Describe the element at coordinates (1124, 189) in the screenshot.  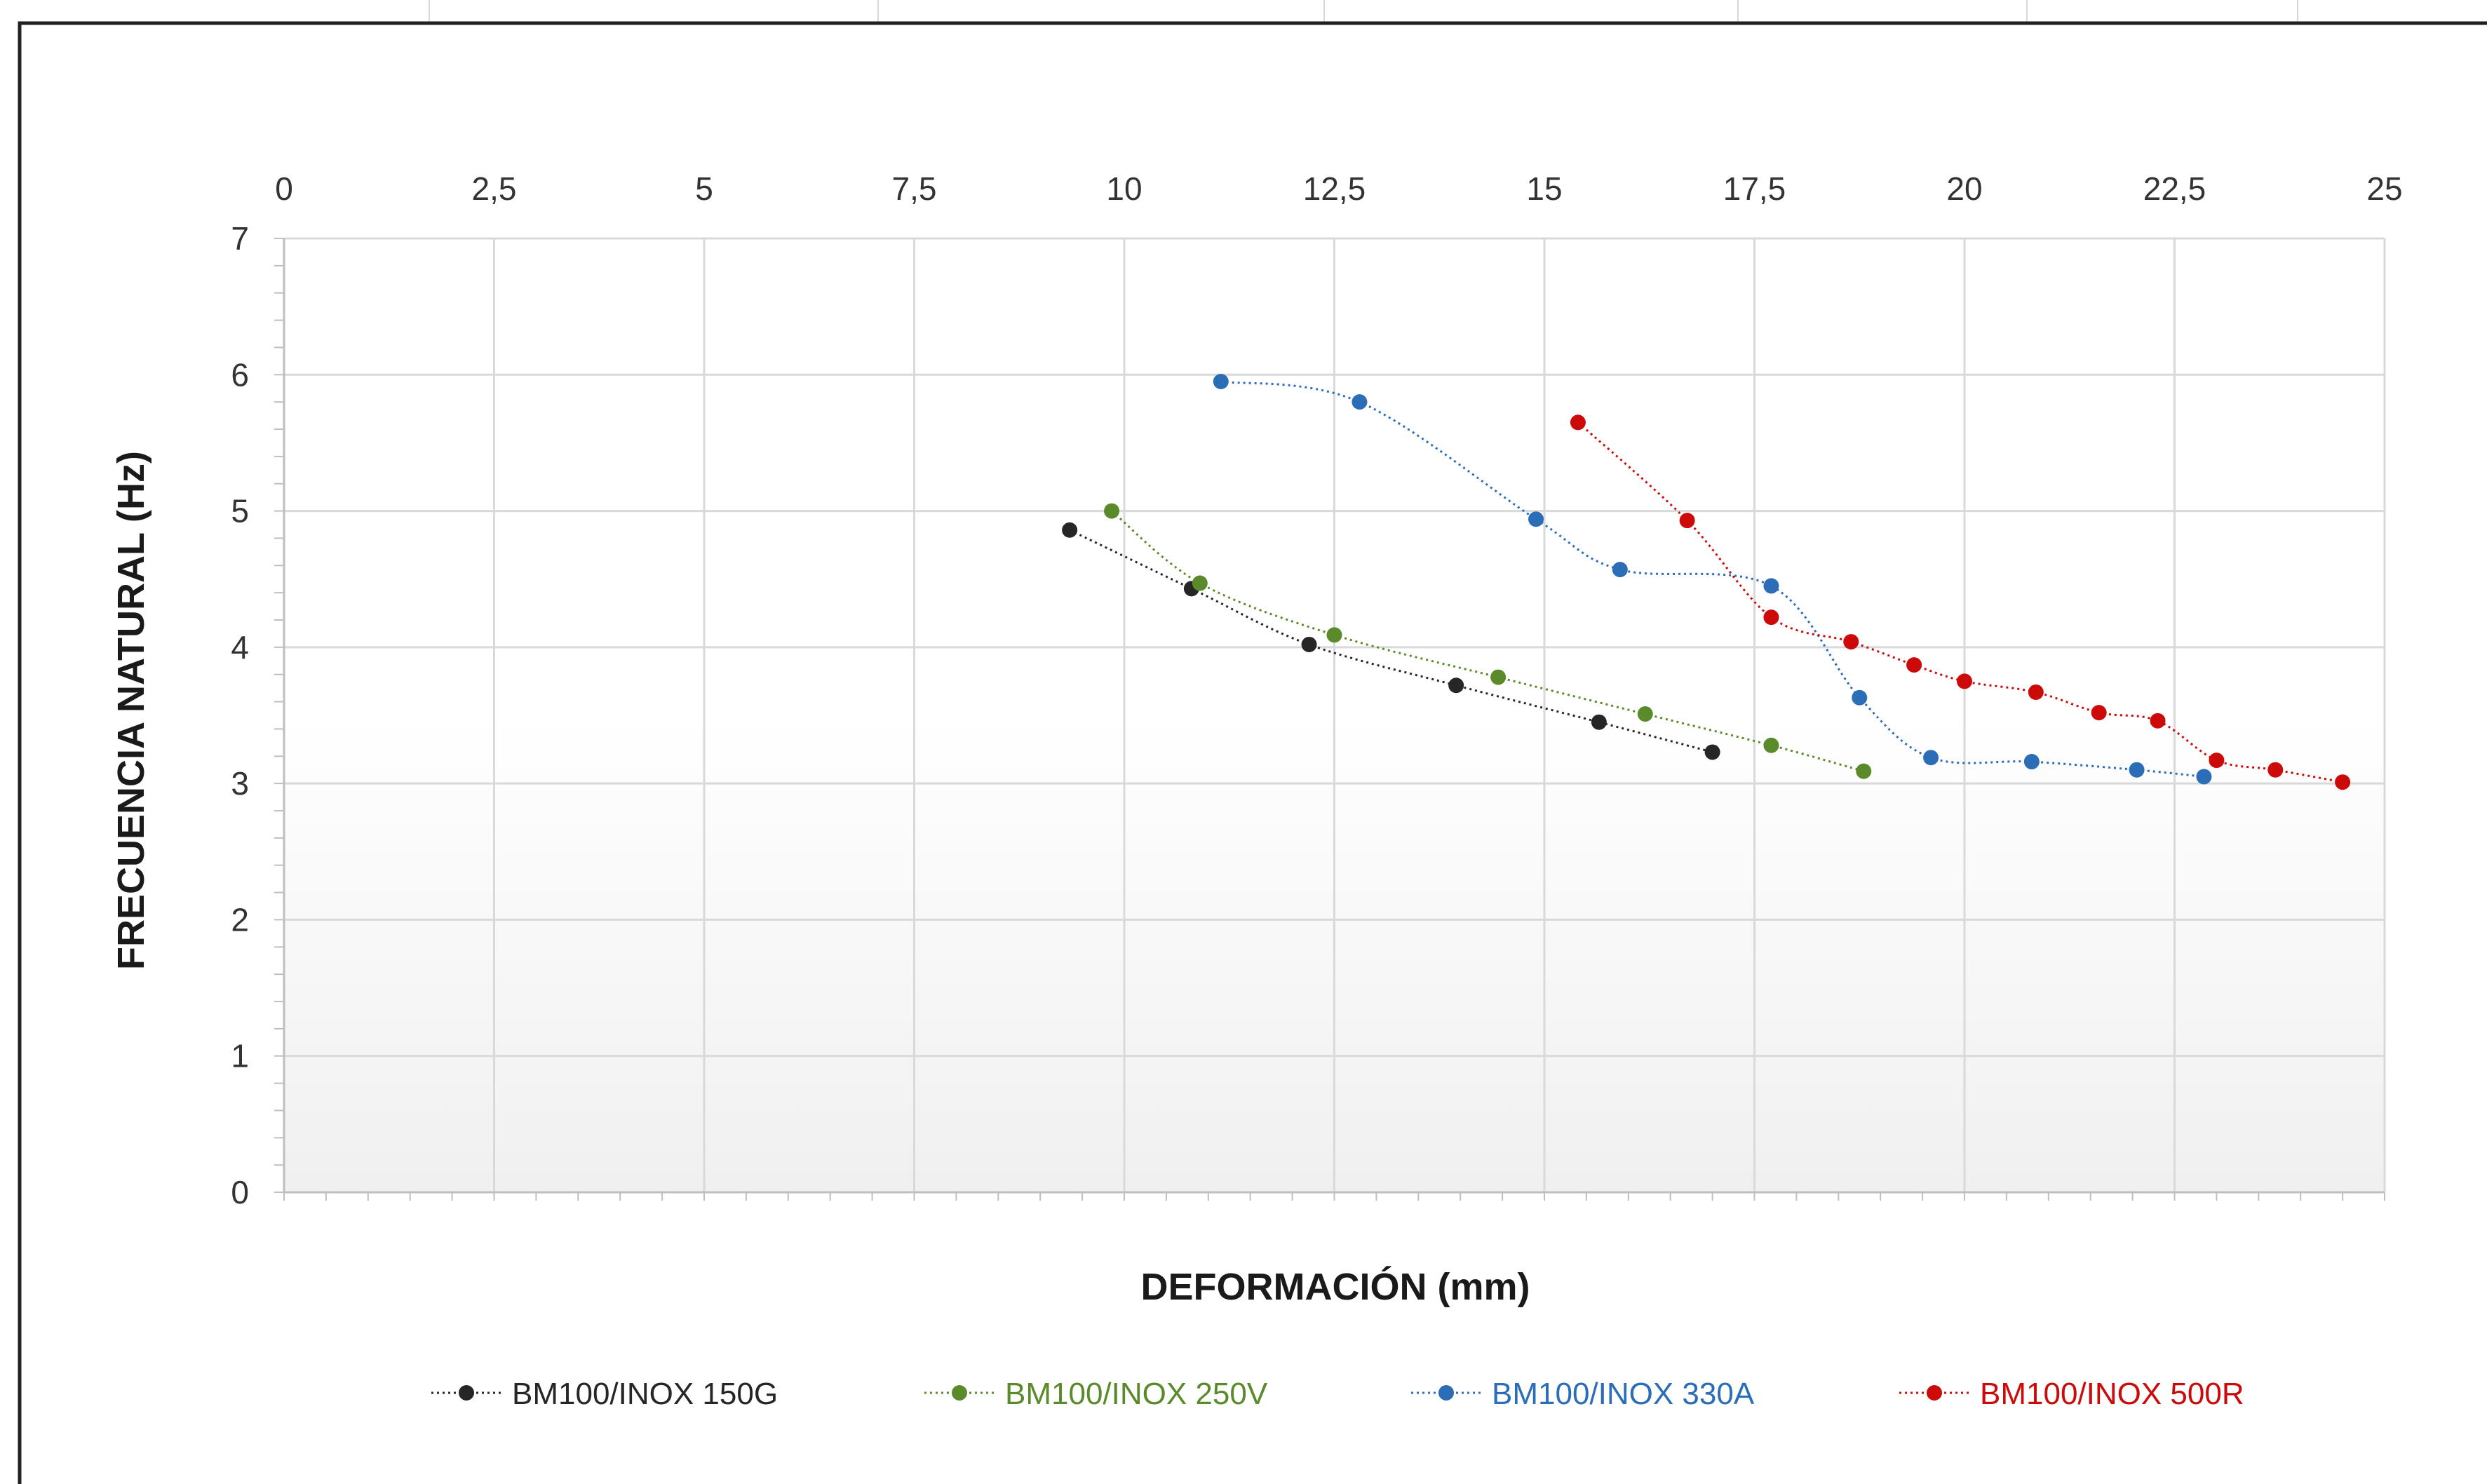
I see `x-tick-label: 10` at that location.